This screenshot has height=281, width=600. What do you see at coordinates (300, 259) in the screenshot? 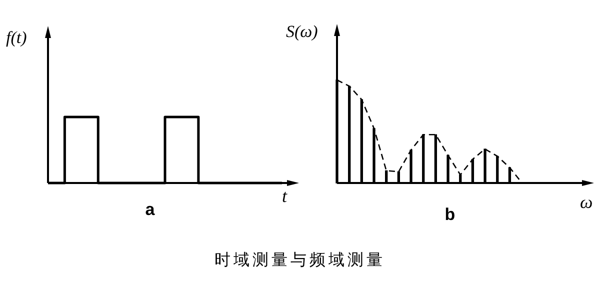
I see `text: 时域测量与频域测量` at bounding box center [300, 259].